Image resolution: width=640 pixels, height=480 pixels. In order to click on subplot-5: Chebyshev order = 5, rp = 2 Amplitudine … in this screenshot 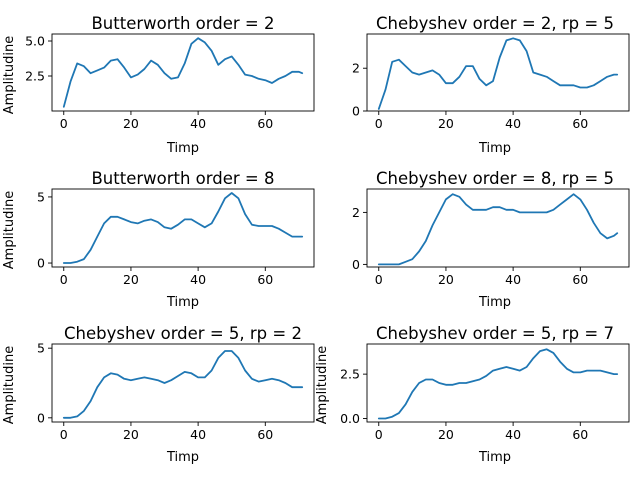, I will do `click(152, 394)`.